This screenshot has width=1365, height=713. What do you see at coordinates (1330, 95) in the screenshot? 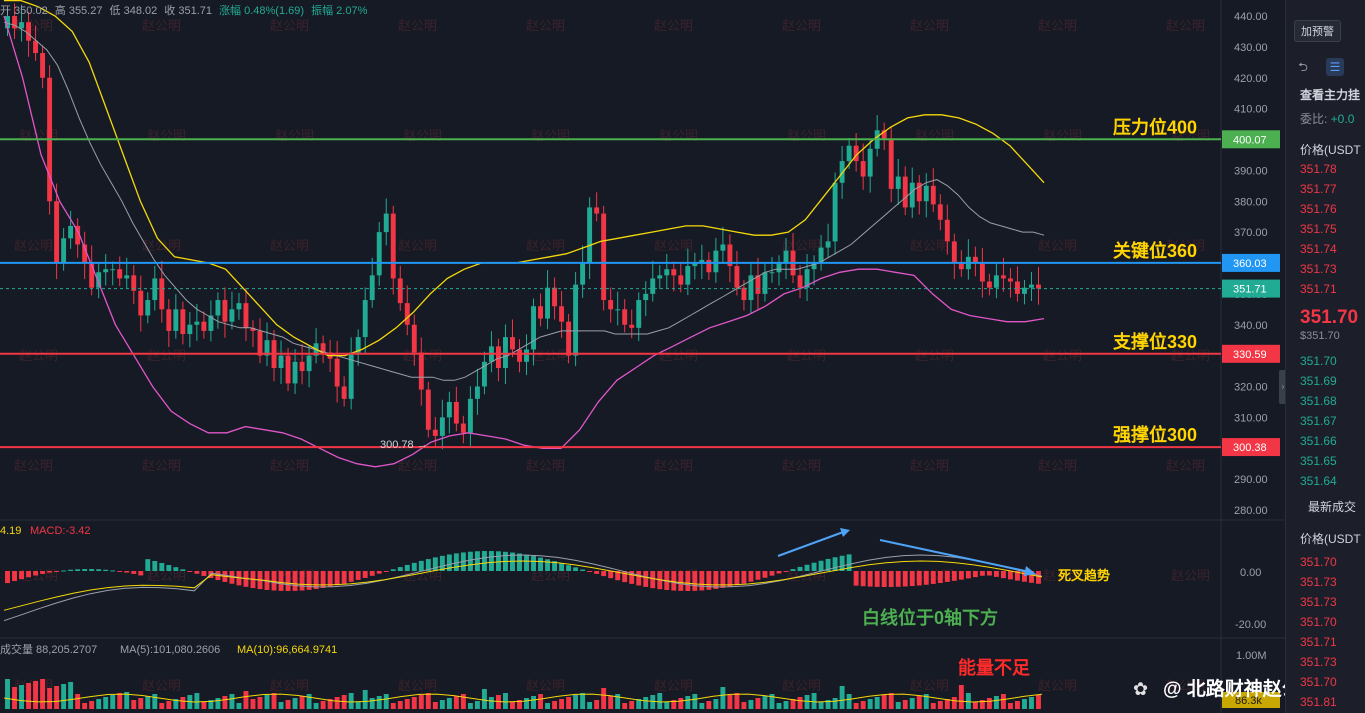
I see `view-main-orders-label: 查看主力挂` at bounding box center [1330, 95].